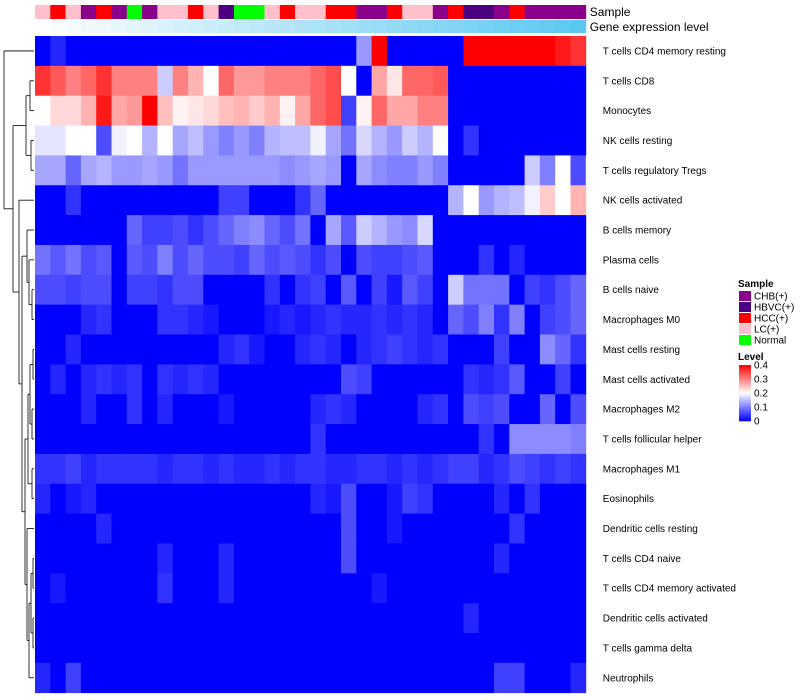 This screenshot has width=800, height=700. Describe the element at coordinates (631, 260) in the screenshot. I see `row-label: Plasma cells` at that location.